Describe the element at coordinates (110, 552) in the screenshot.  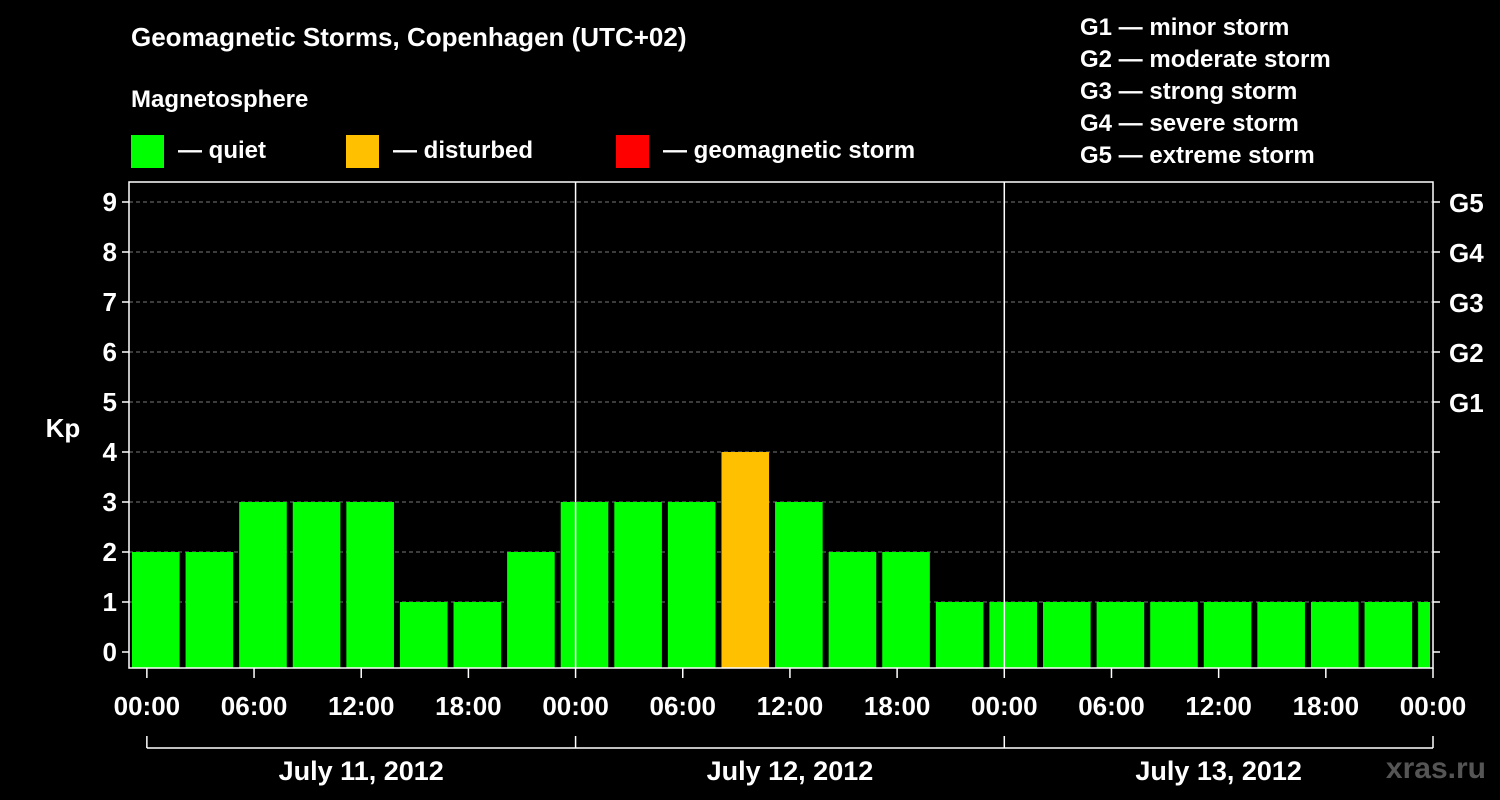
I see `y-tick-label: 2` at that location.